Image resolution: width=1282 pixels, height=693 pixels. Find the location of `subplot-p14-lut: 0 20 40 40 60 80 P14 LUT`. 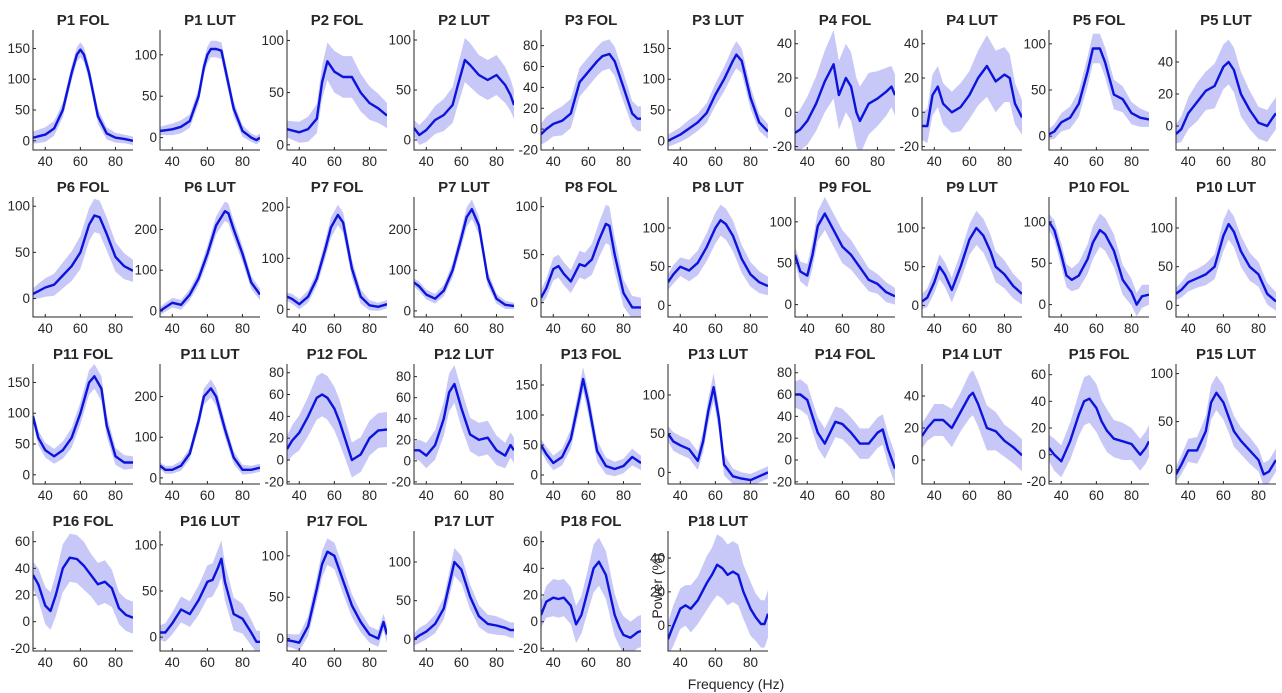

subplot-p14-lut: 0 20 40 40 60 80 P14 LUT is located at coordinates (963, 424).